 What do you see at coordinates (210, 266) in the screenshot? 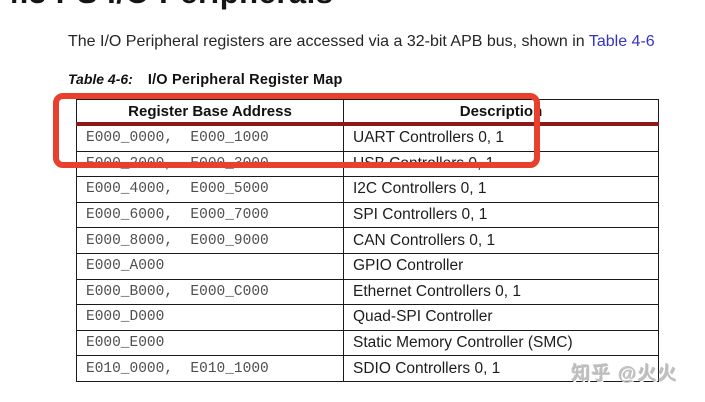
I see `address-cell: E000_A000` at bounding box center [210, 266].